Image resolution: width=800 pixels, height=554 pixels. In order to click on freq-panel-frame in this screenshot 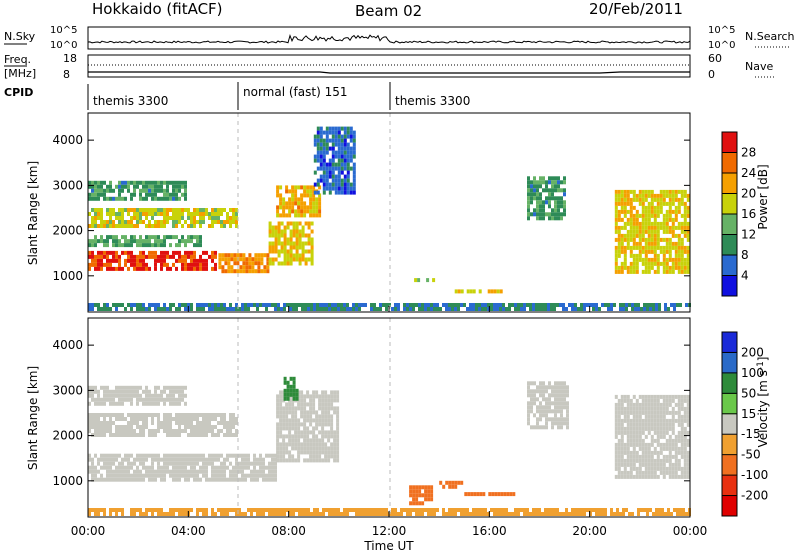, I will do `click(389, 66)`.